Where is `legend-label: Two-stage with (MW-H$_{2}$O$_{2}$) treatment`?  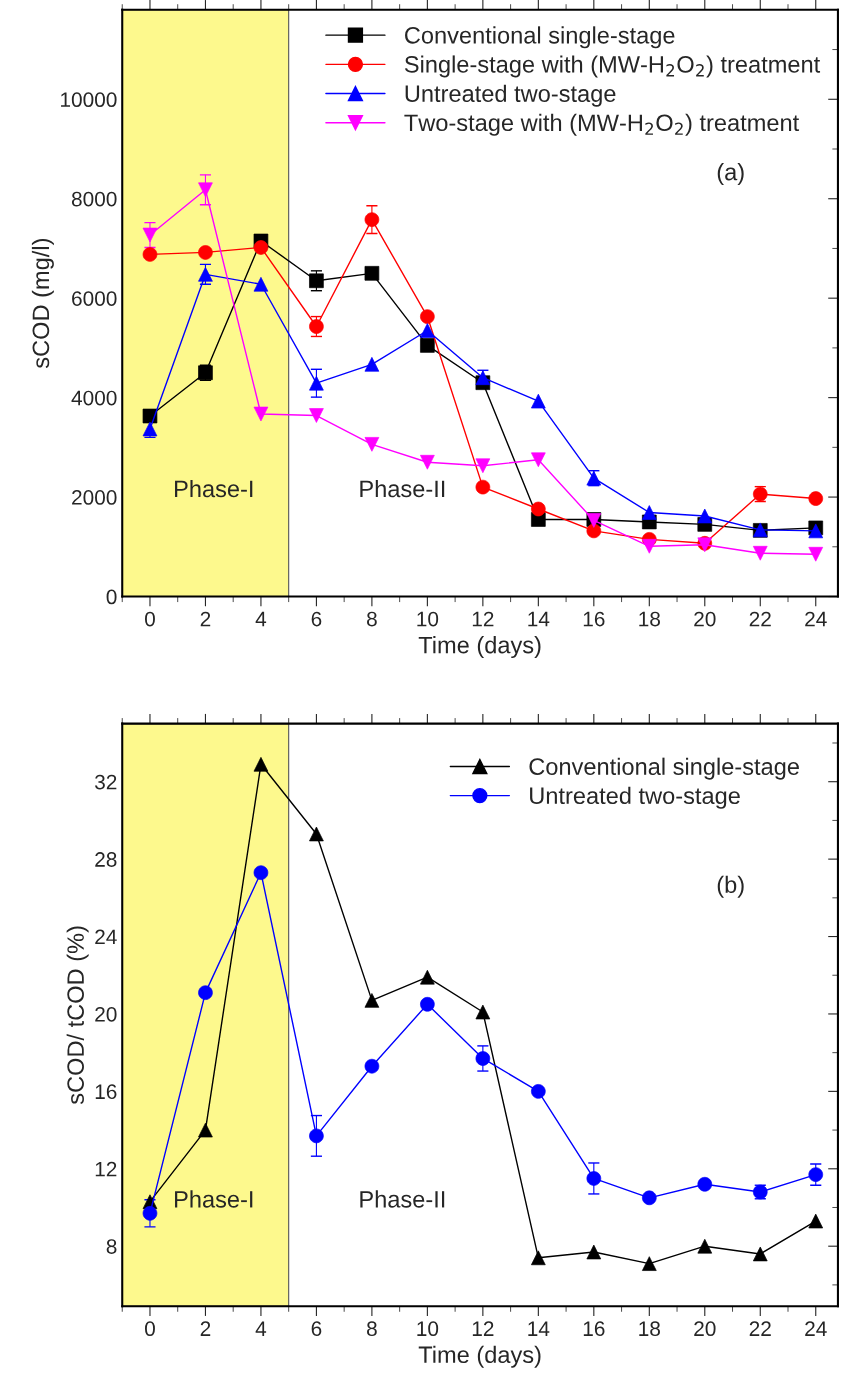
legend-label: Two-stage with (MW-H$_{2}$O$_{2}$) treatment is located at coordinates (602, 124).